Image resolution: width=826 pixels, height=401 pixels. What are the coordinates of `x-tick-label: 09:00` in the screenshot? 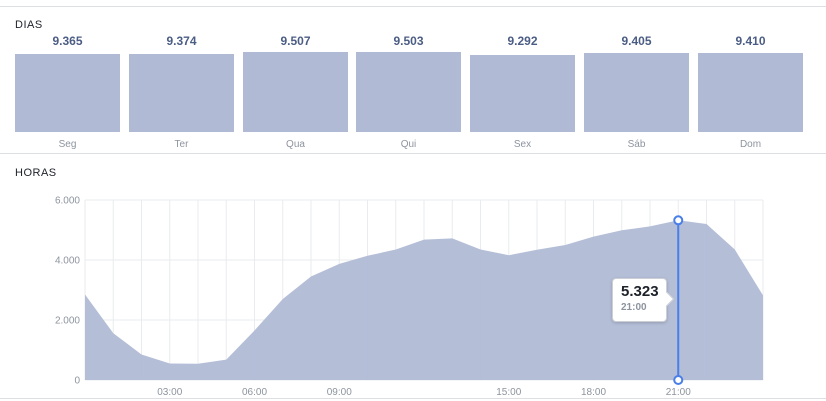 It's located at (339, 392).